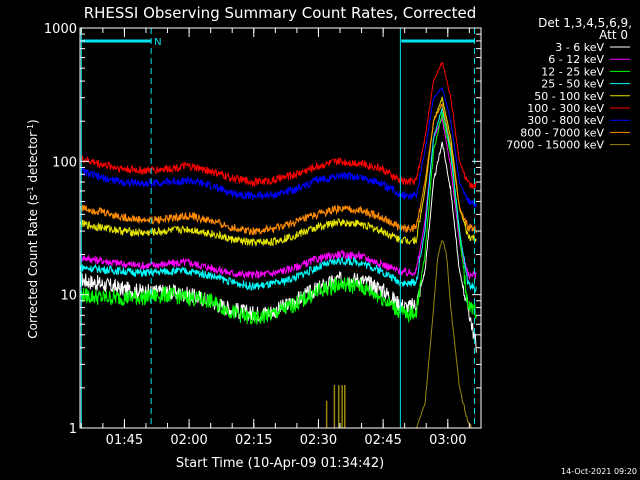 Image resolution: width=640 pixels, height=480 pixels. Describe the element at coordinates (613, 35) in the screenshot. I see `legend-attenuator-header: Att 0` at that location.